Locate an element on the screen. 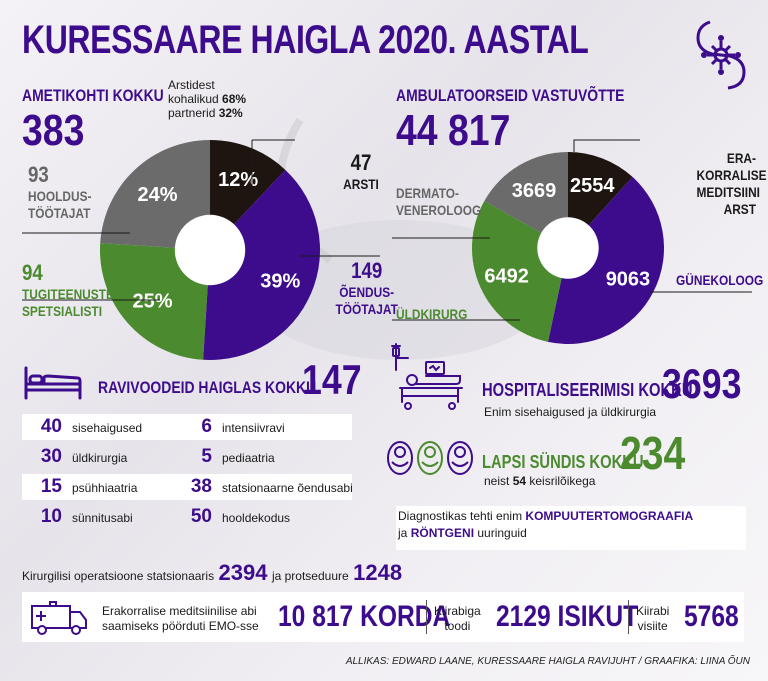 The width and height of the screenshot is (768, 681). ambulatory-total: 44 817 is located at coordinates (453, 130).